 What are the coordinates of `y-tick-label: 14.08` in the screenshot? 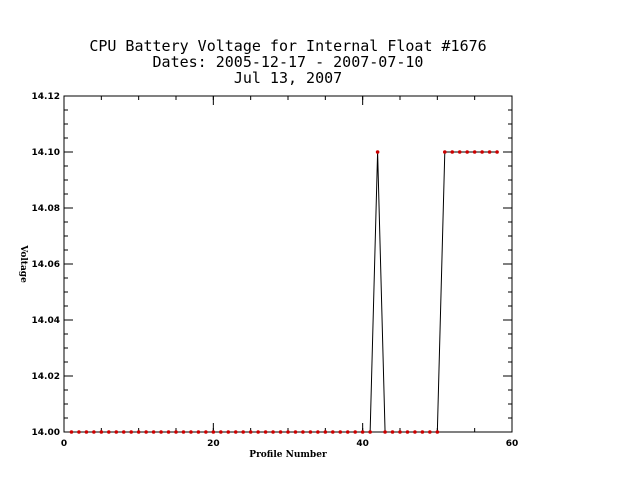 It's located at (46, 209).